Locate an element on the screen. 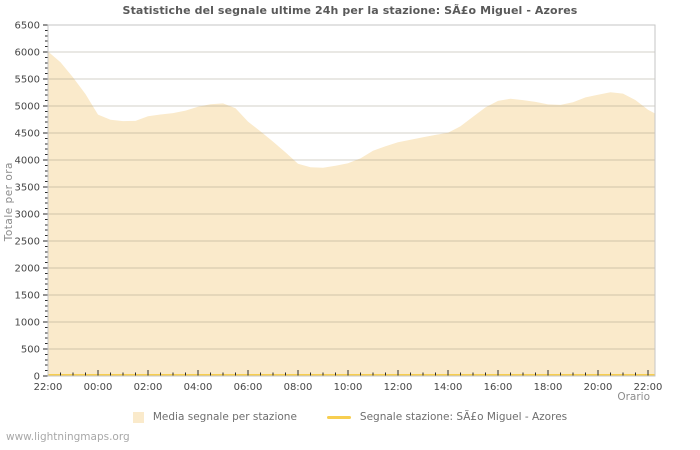 This screenshot has width=700, height=450. x-tick-label: 12:00 is located at coordinates (398, 387).